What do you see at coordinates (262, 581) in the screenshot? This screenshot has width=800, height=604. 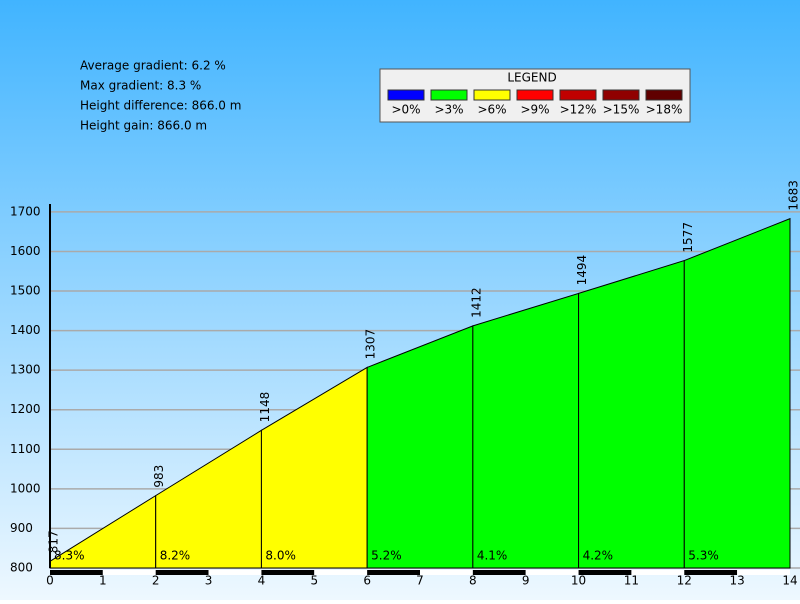 I see `x-tick-label: 4` at bounding box center [262, 581].